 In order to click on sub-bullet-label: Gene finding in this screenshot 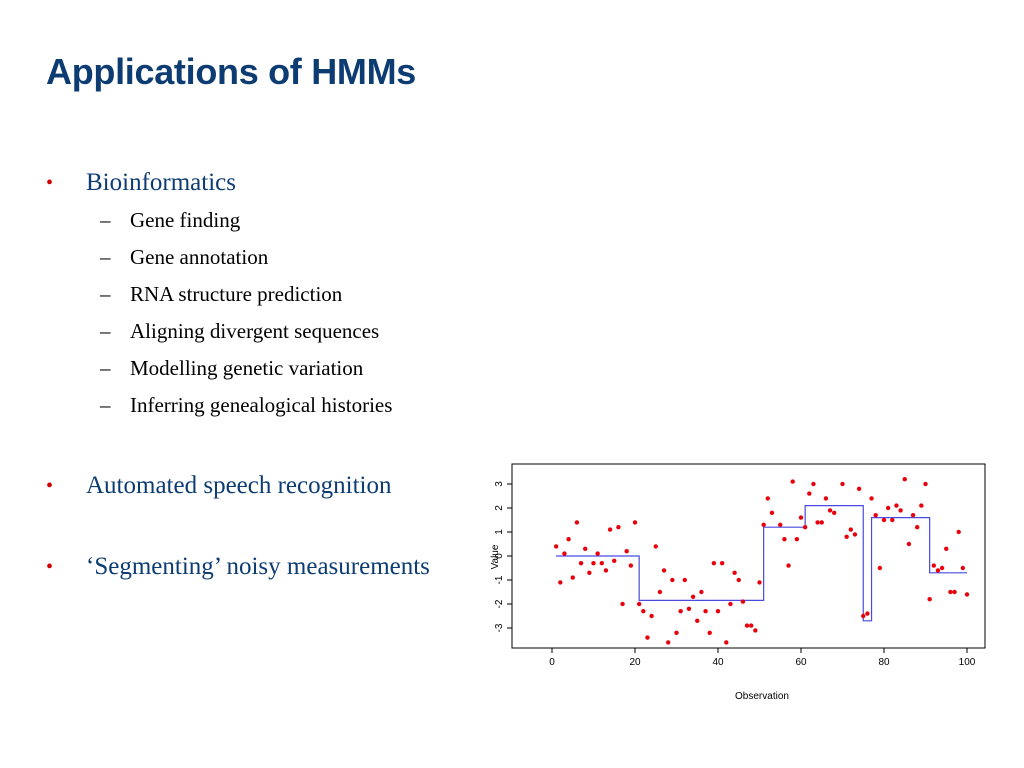, I will do `click(185, 220)`.